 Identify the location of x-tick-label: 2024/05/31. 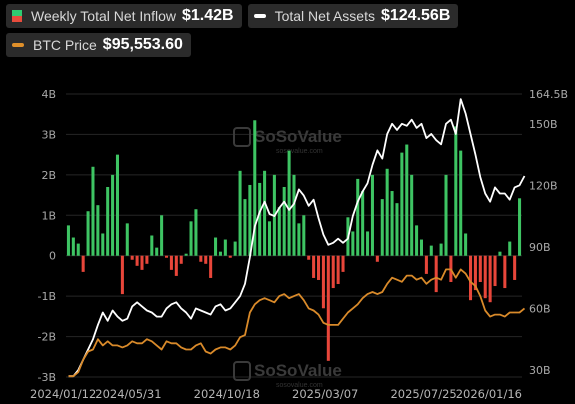
(128, 394).